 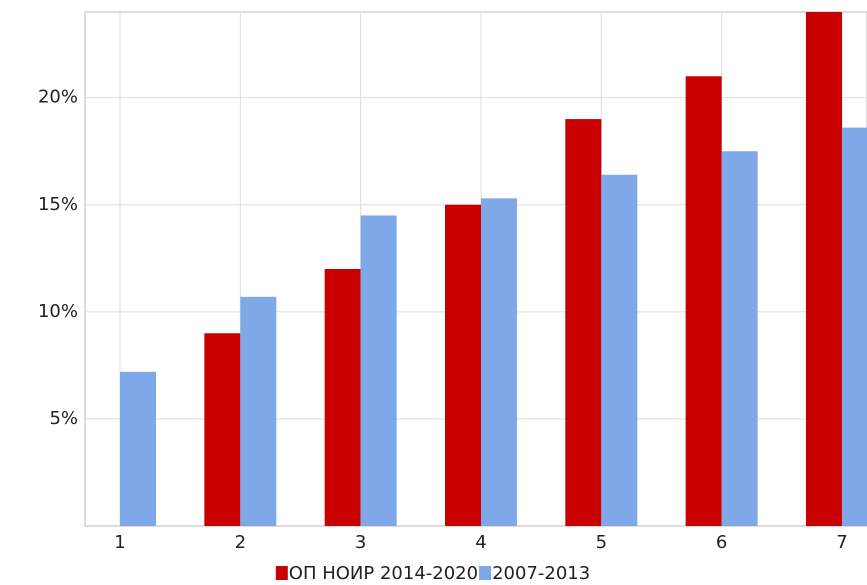 What do you see at coordinates (841, 542) in the screenshot?
I see `x-tick-label: 7` at bounding box center [841, 542].